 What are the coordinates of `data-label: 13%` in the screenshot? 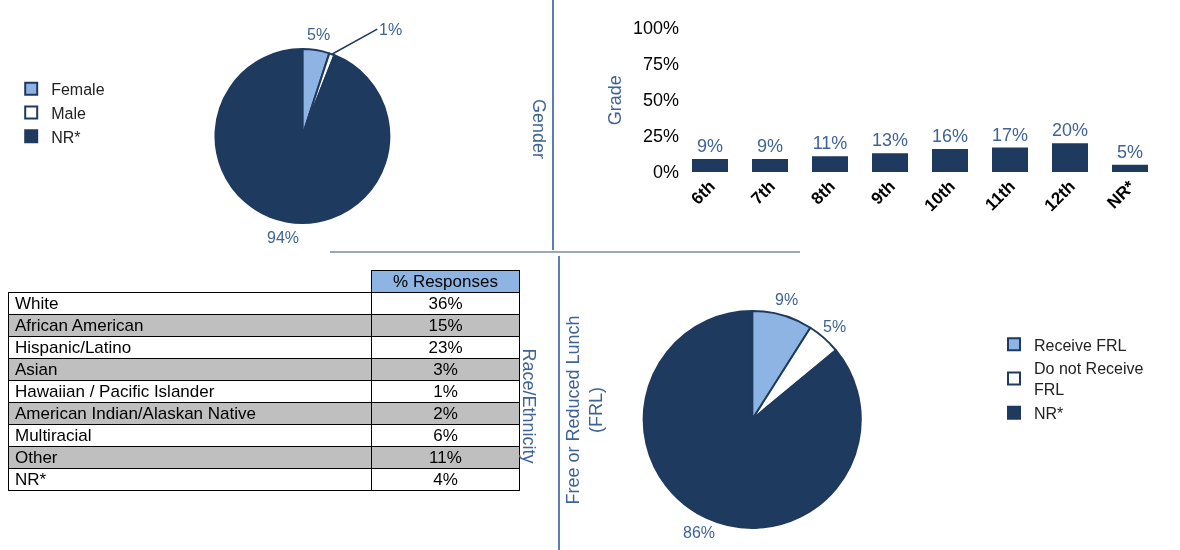 It's located at (890, 140).